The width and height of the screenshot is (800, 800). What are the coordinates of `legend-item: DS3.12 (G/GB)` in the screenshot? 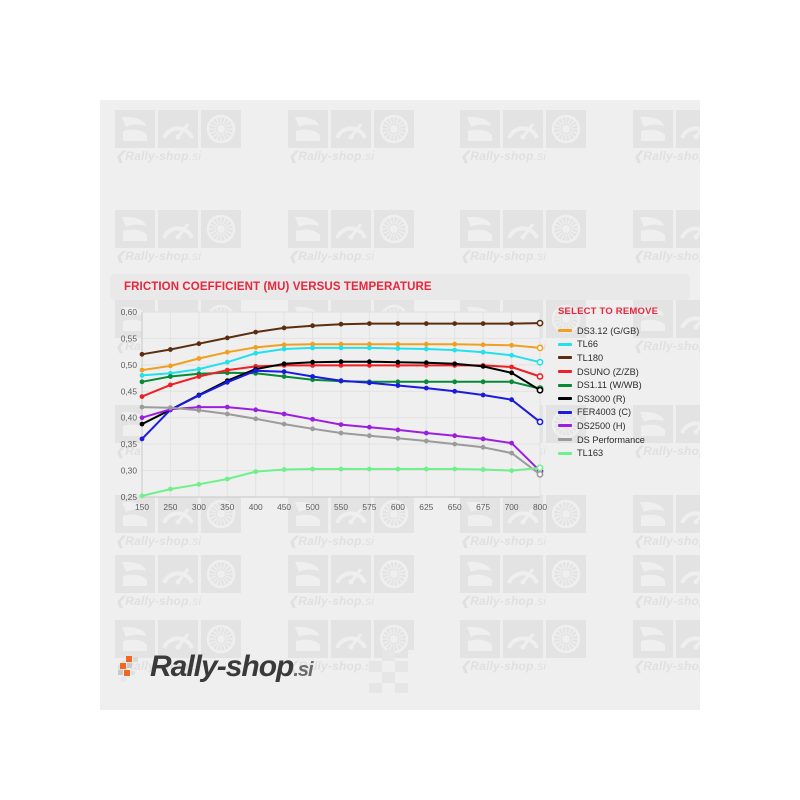 It's located at (625, 331).